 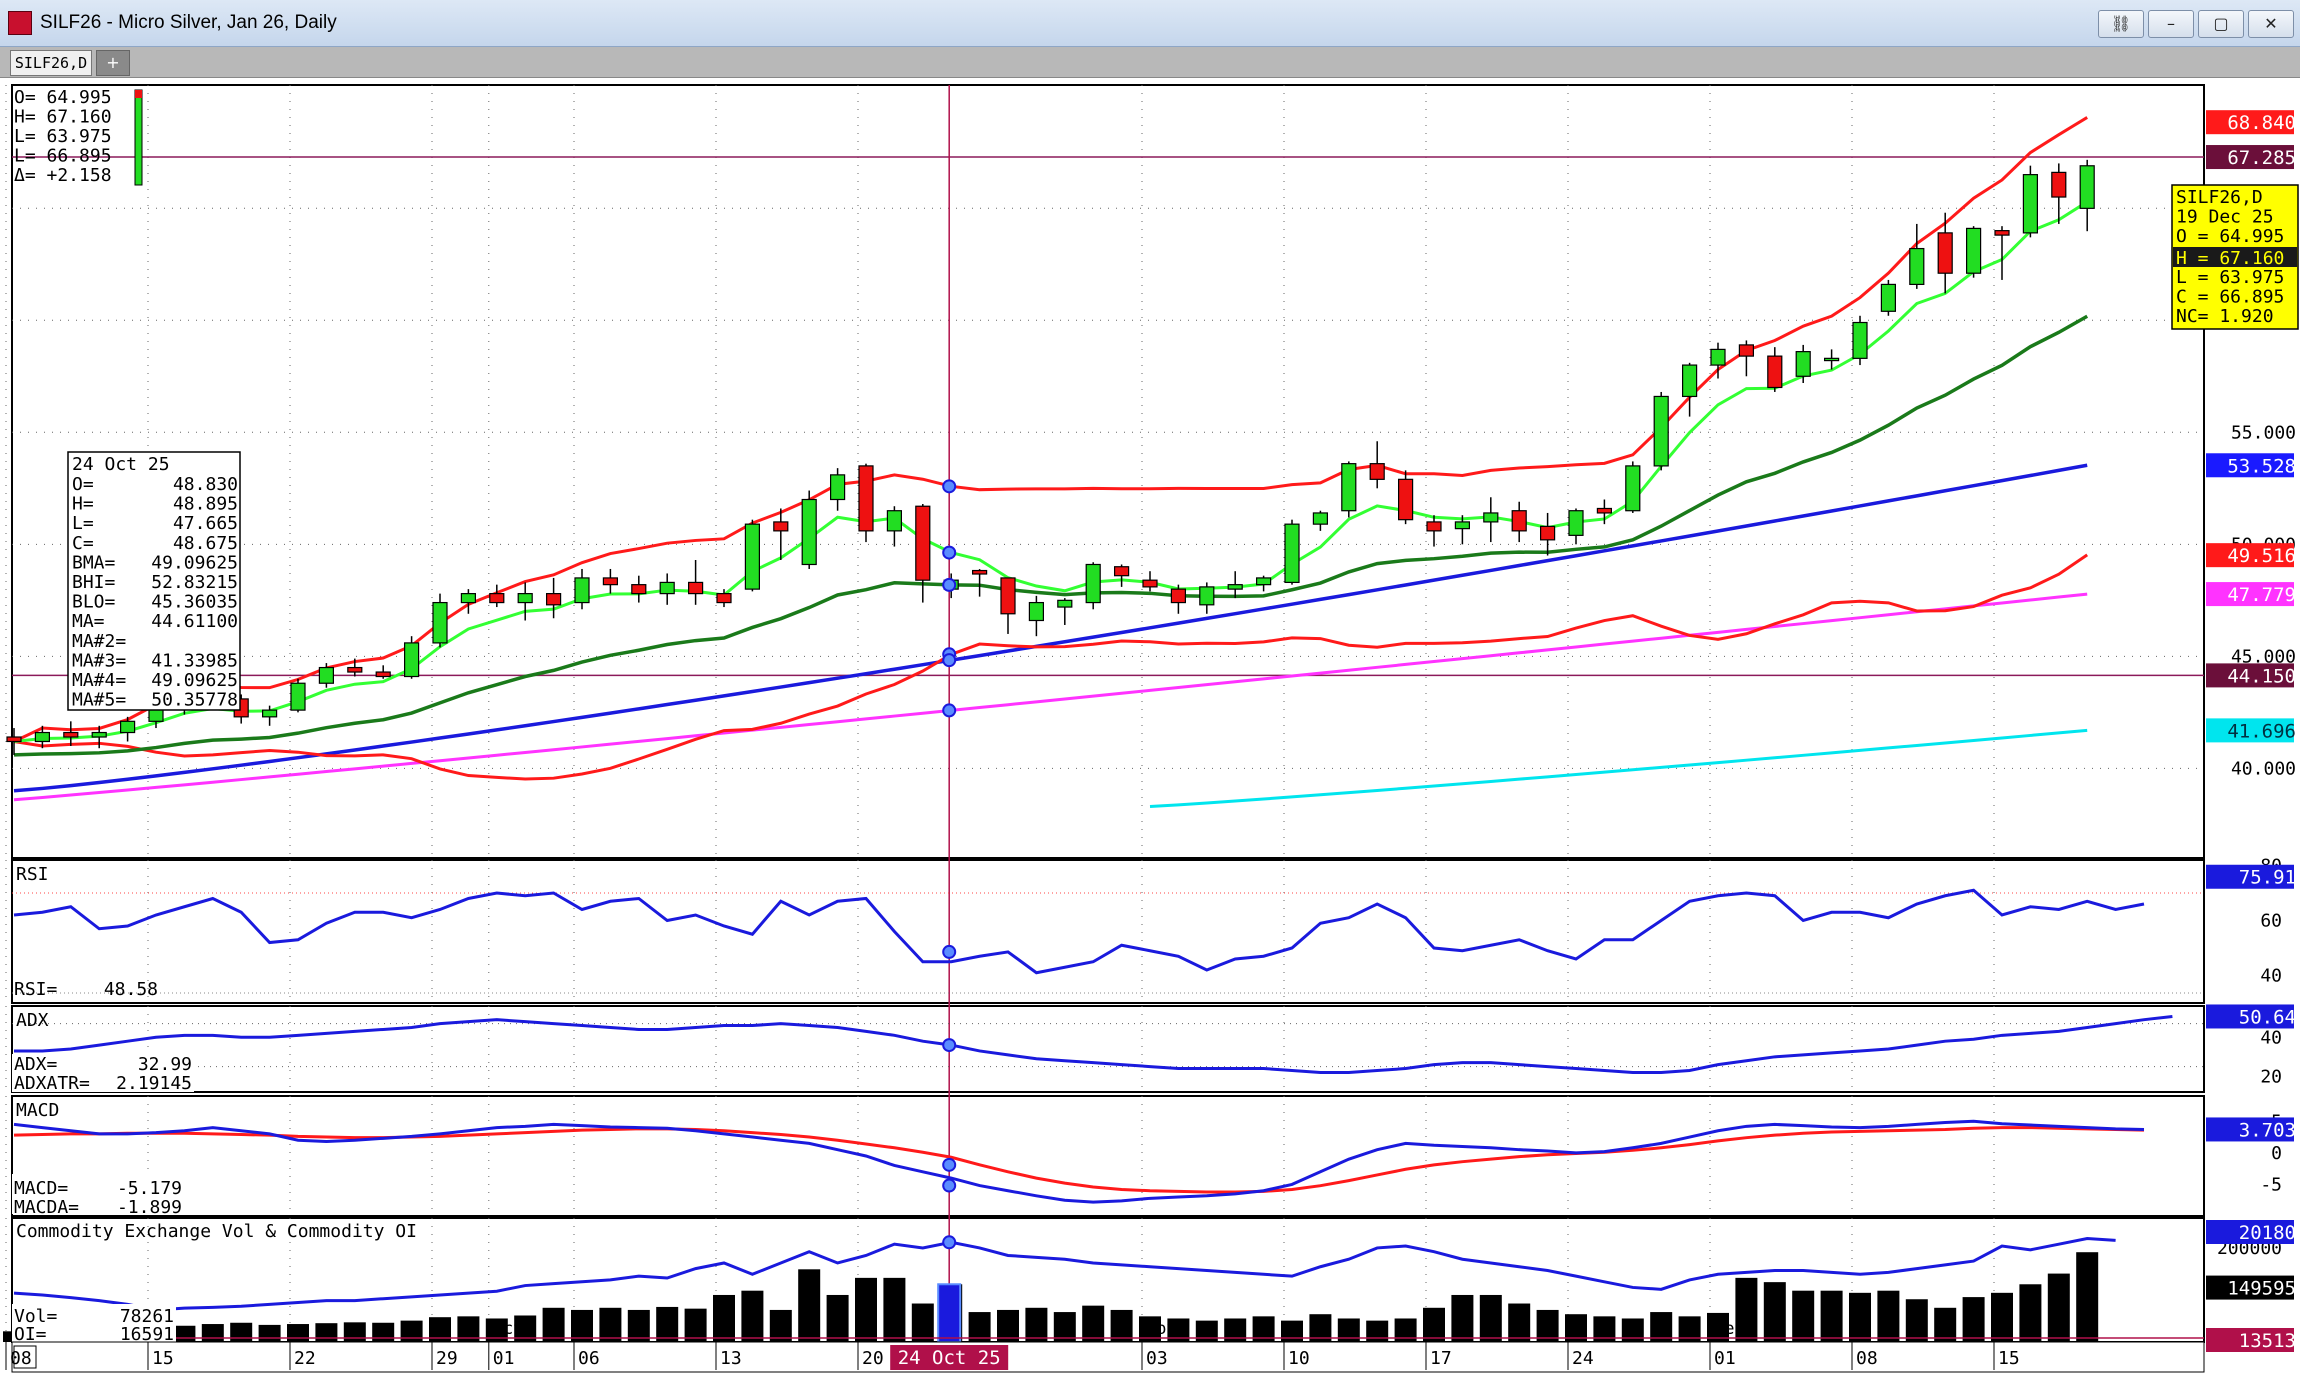 I want to click on x-tick-label: 06, so click(x=589, y=1358).